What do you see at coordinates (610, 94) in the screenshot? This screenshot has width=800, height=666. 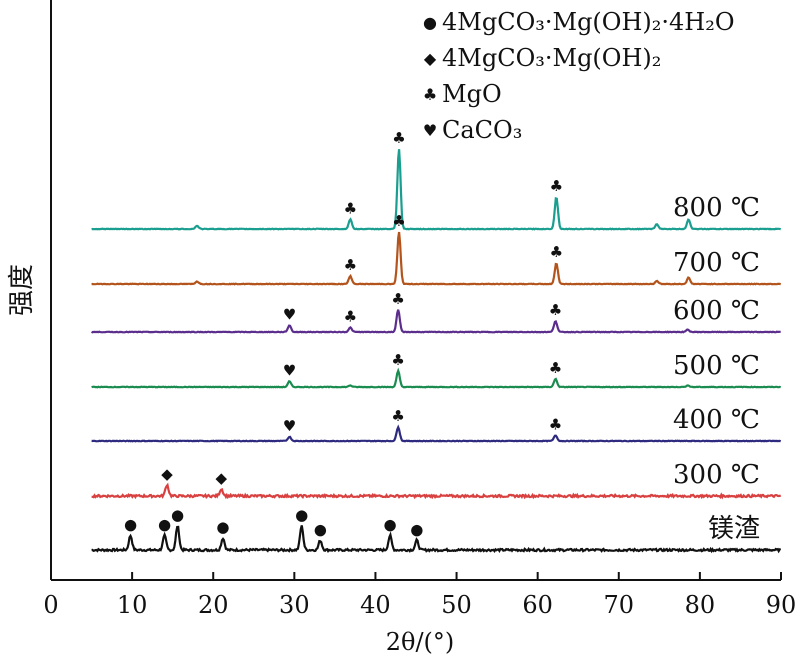 I see `legend-item: ♣ MgO` at bounding box center [610, 94].